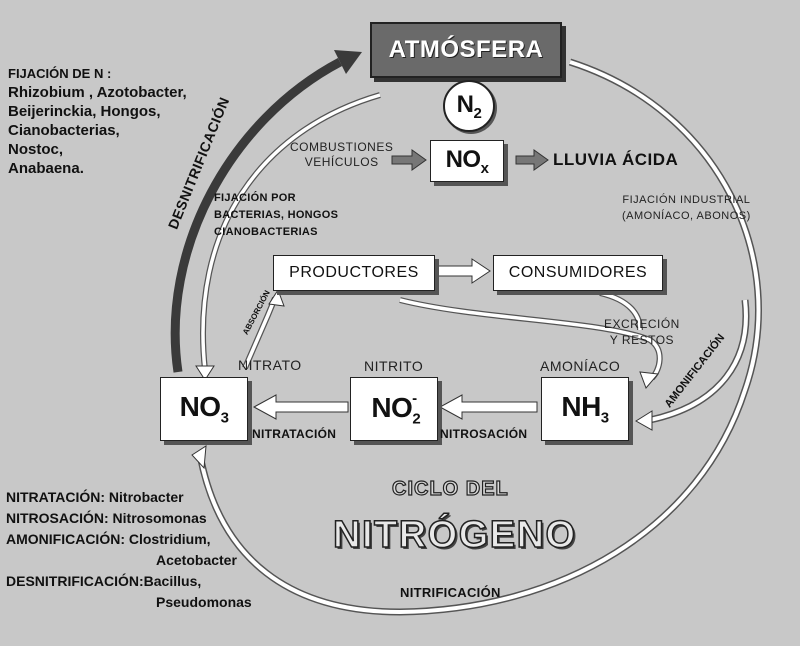 Image resolution: width=800 pixels, height=646 pixels. I want to click on productores-to-consumidores-arrow, so click(464, 271).